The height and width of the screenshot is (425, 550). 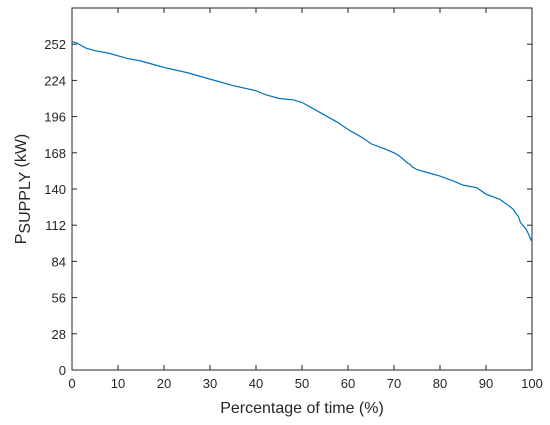 What do you see at coordinates (394, 383) in the screenshot?
I see `x-tick-label: 70` at bounding box center [394, 383].